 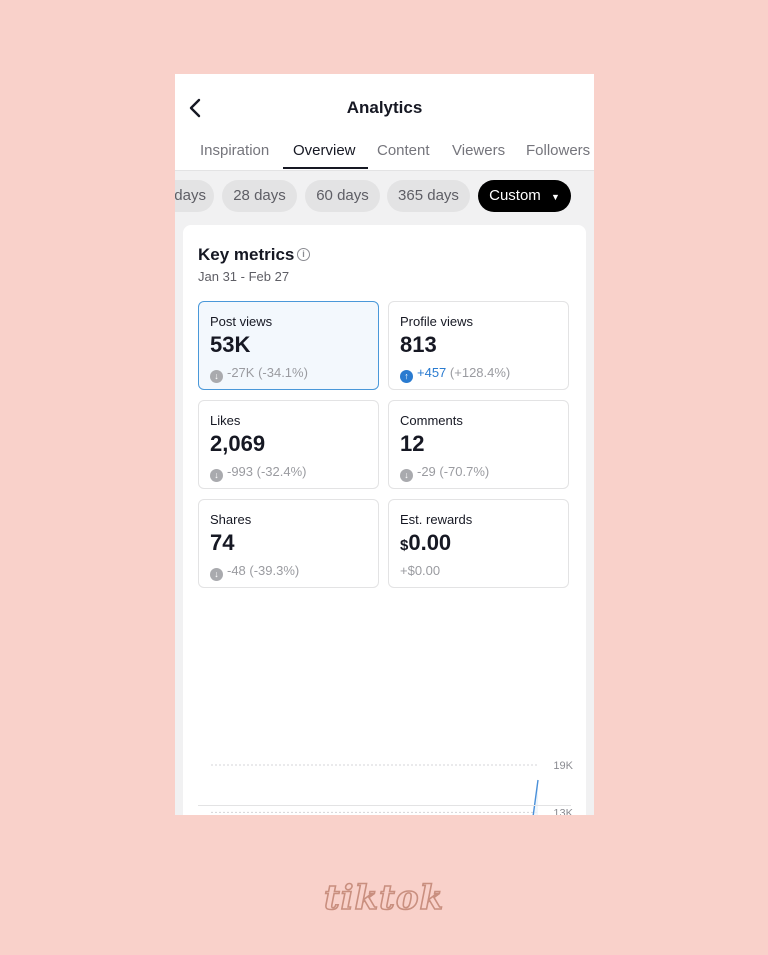 I want to click on metric-change-text: +$0.00, so click(x=420, y=570).